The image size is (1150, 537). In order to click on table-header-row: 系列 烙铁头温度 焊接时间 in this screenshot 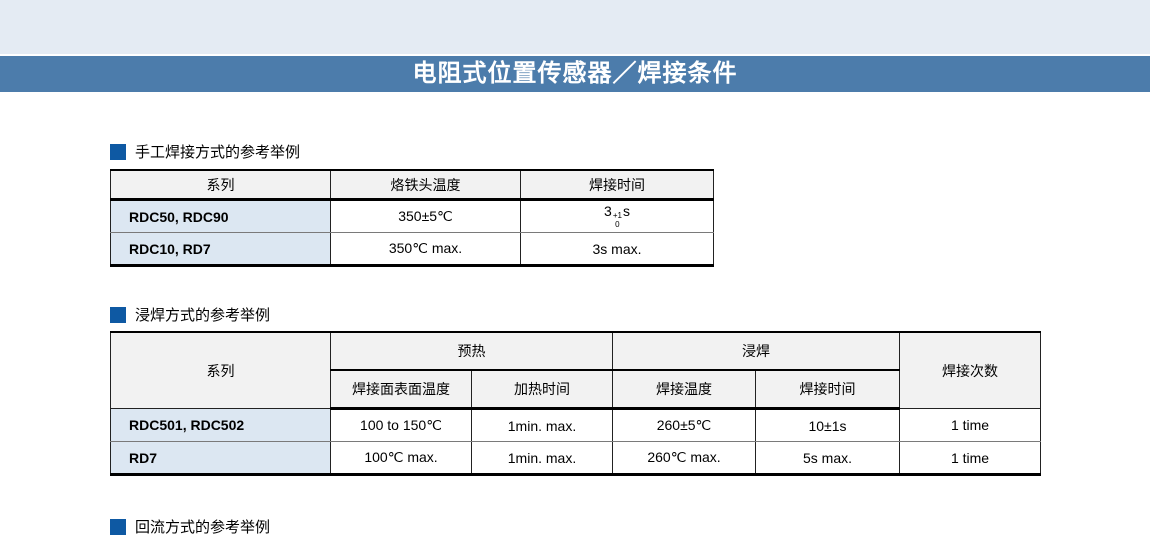, I will do `click(412, 185)`.